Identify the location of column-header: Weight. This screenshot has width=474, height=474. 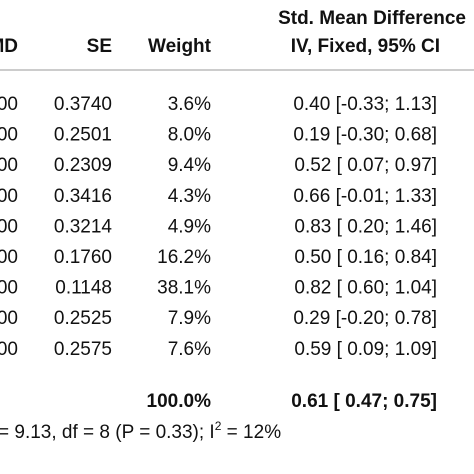
(180, 46).